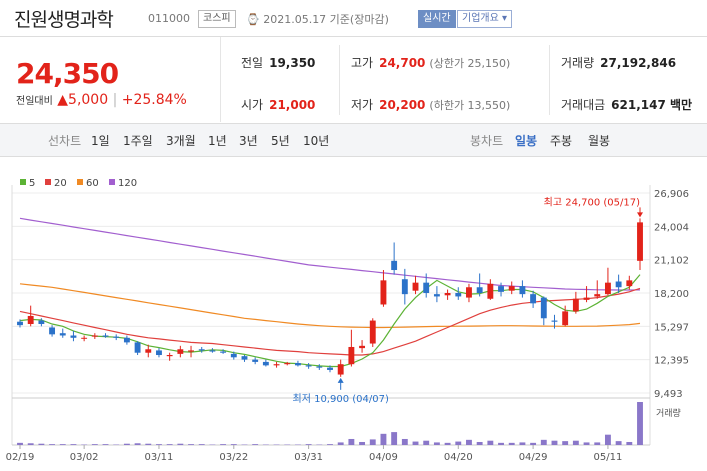 This screenshot has height=471, width=707. I want to click on tab-weekly: 주봉, so click(561, 141).